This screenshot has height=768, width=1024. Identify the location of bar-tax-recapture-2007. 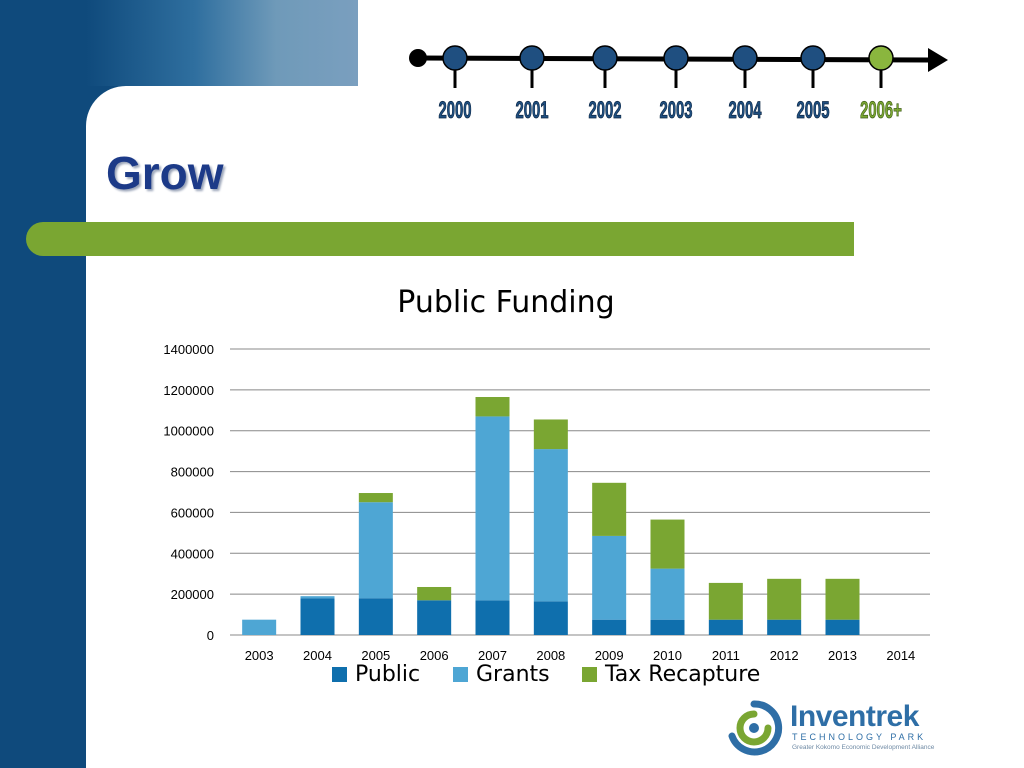
(492, 407).